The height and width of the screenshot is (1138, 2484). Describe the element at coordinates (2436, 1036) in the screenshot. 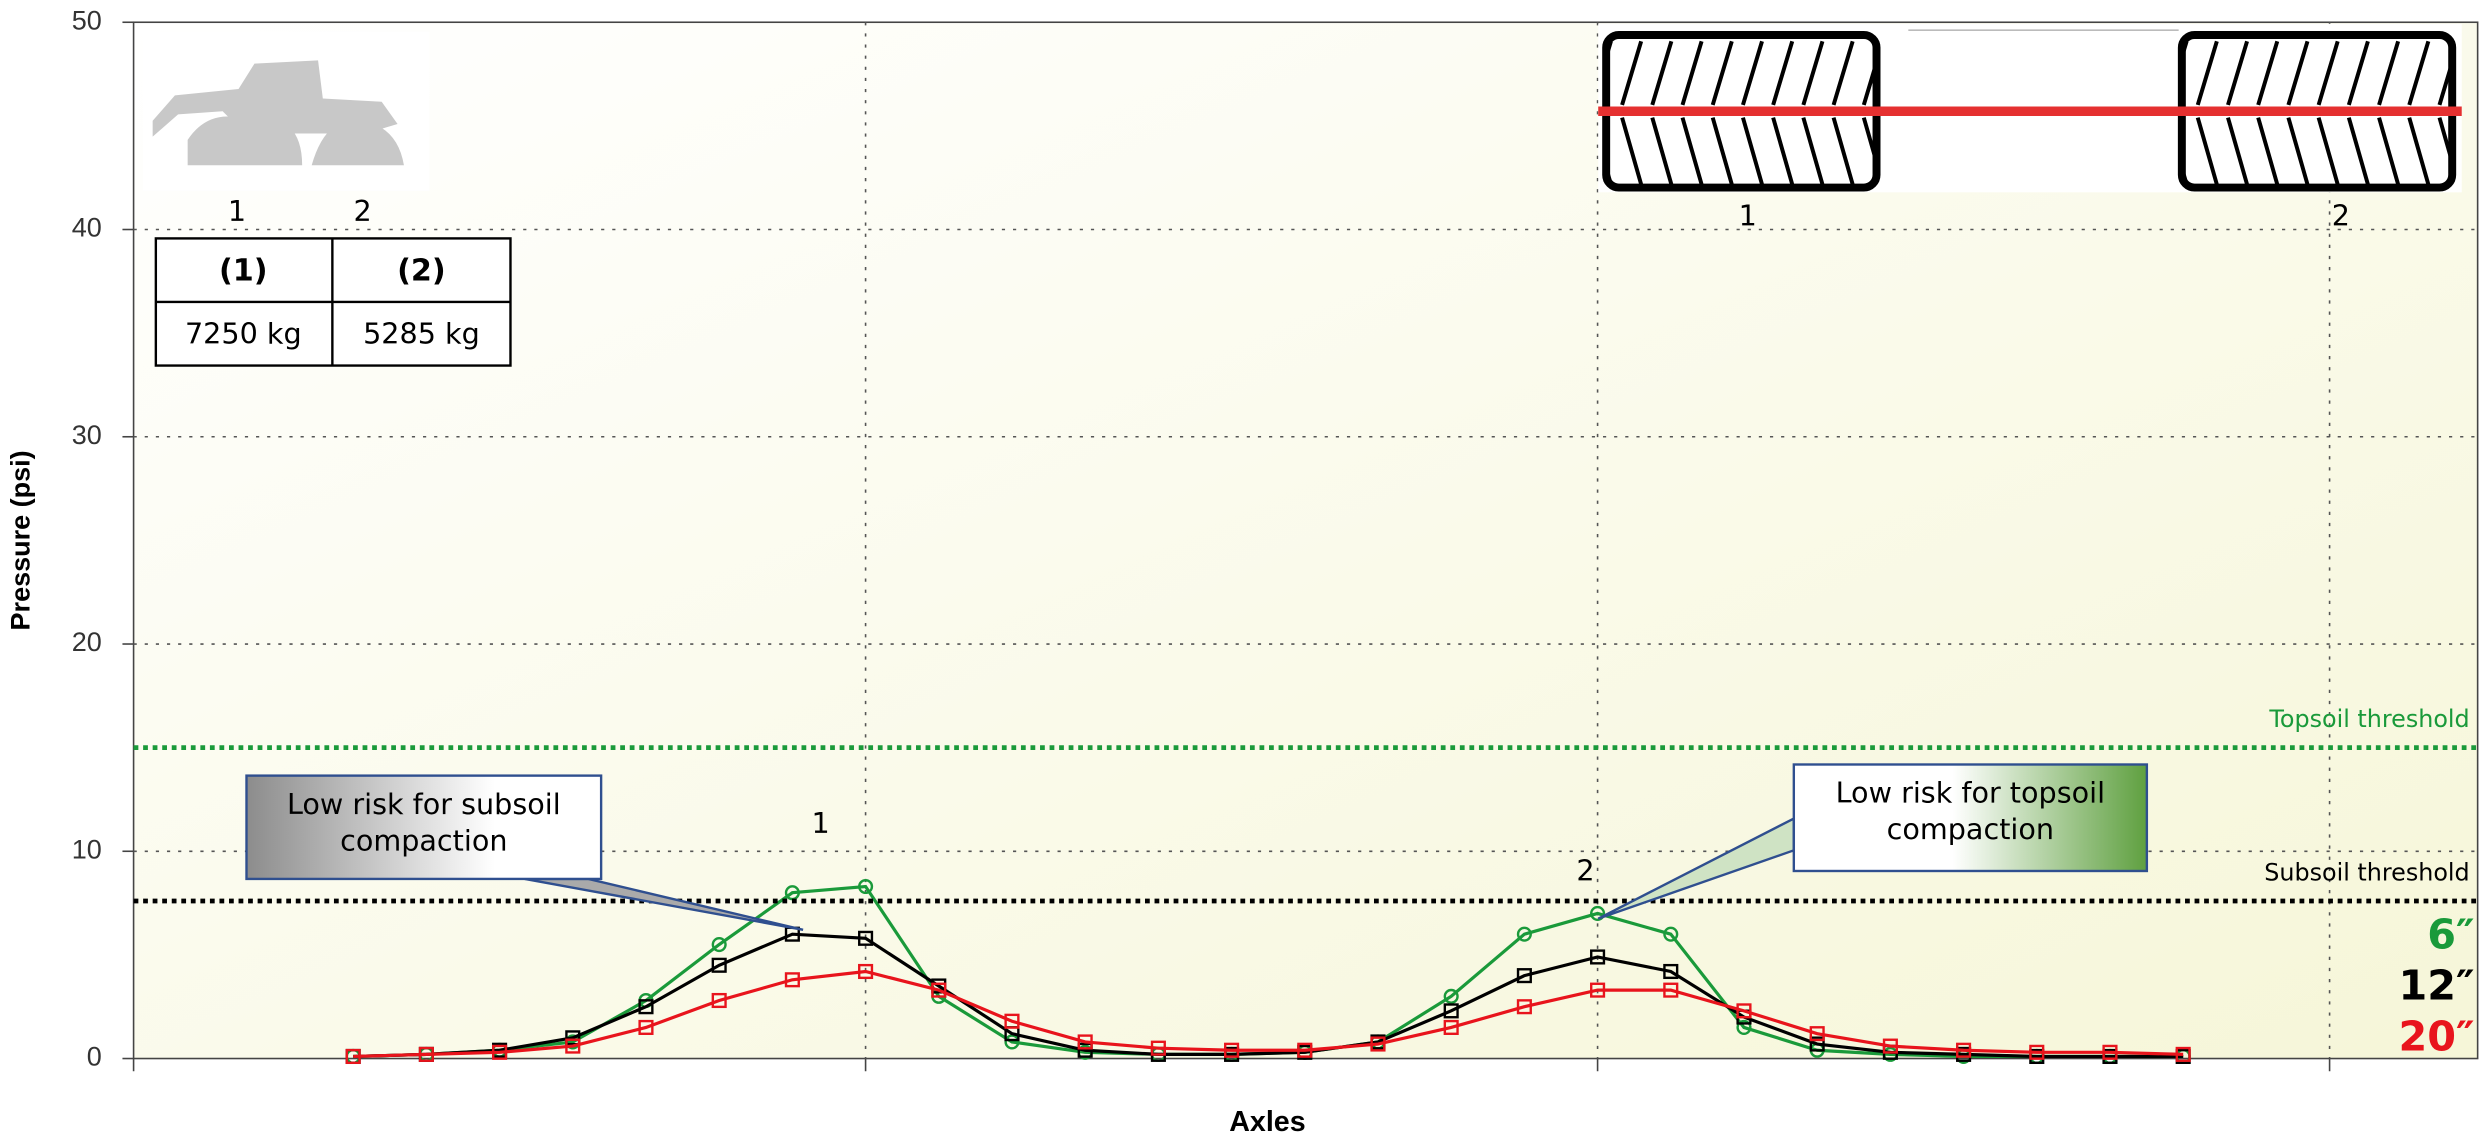

I see `series-label: 20″` at that location.